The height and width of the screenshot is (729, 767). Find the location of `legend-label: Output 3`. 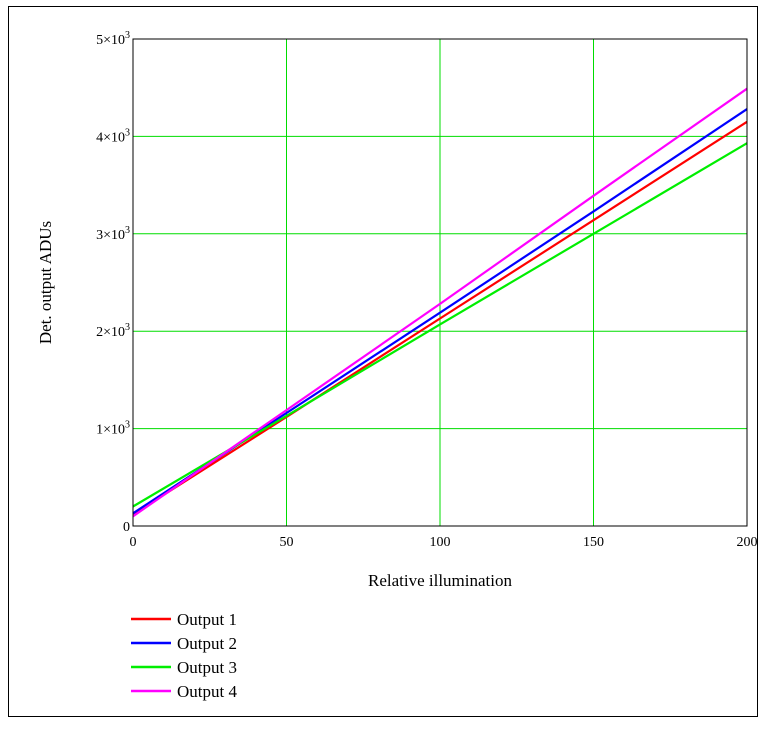

legend-label: Output 3 is located at coordinates (207, 667).